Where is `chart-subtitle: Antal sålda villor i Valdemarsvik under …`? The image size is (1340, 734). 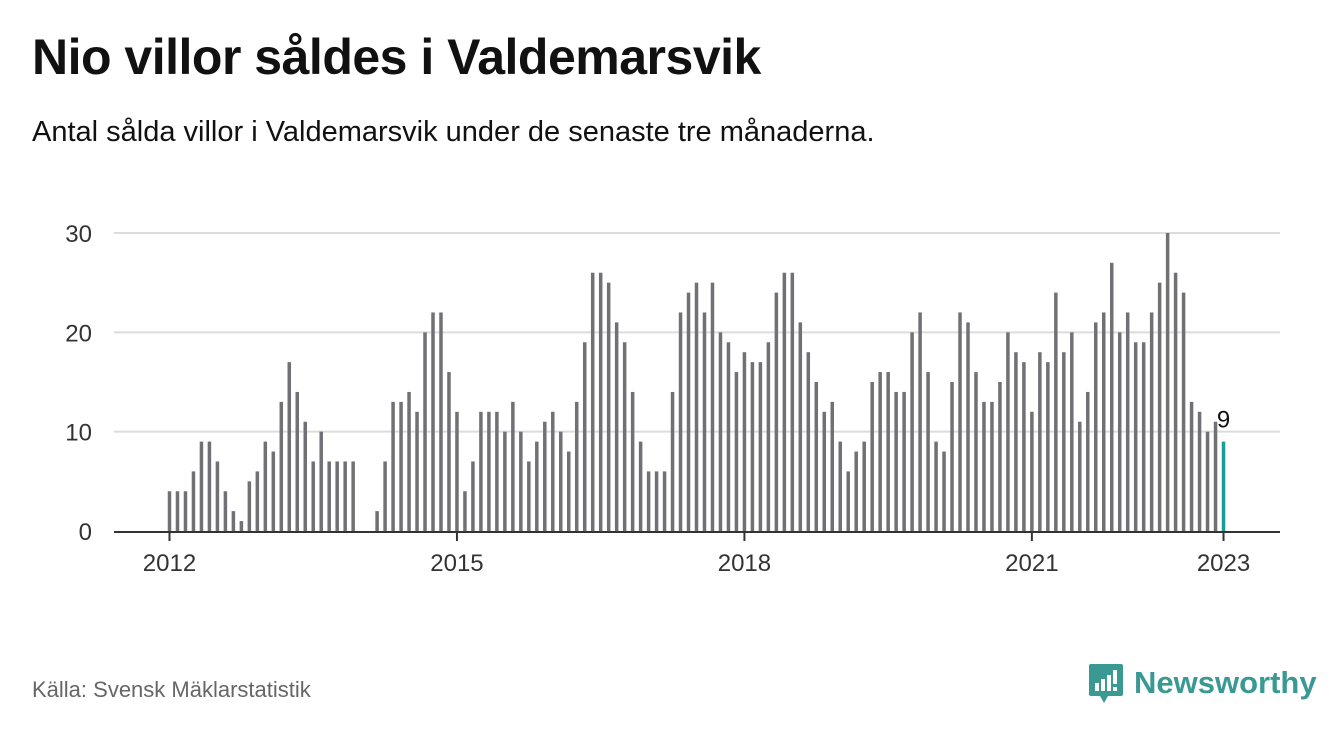
chart-subtitle: Antal sålda villor i Valdemarsvik under … is located at coordinates (453, 132).